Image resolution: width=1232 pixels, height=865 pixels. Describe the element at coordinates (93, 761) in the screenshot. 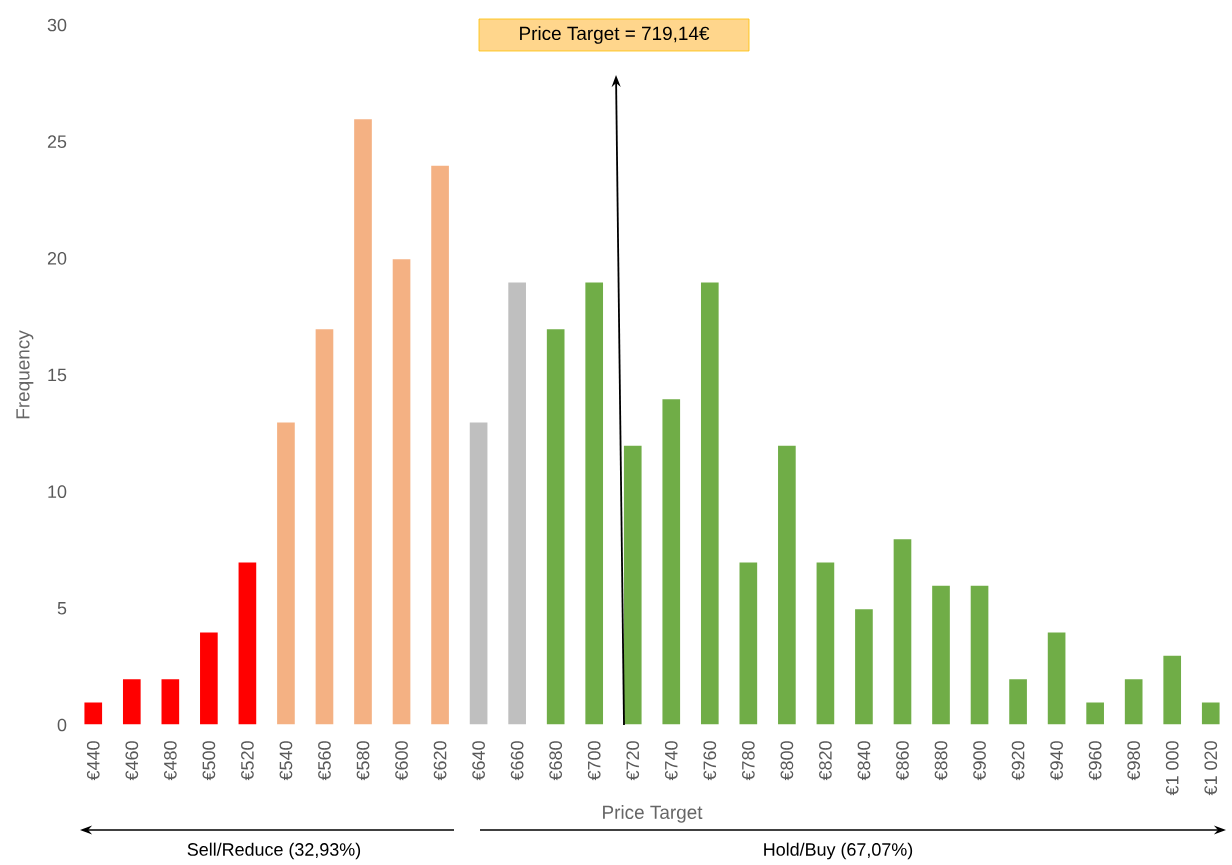

I see `x-tick-label: €440` at that location.